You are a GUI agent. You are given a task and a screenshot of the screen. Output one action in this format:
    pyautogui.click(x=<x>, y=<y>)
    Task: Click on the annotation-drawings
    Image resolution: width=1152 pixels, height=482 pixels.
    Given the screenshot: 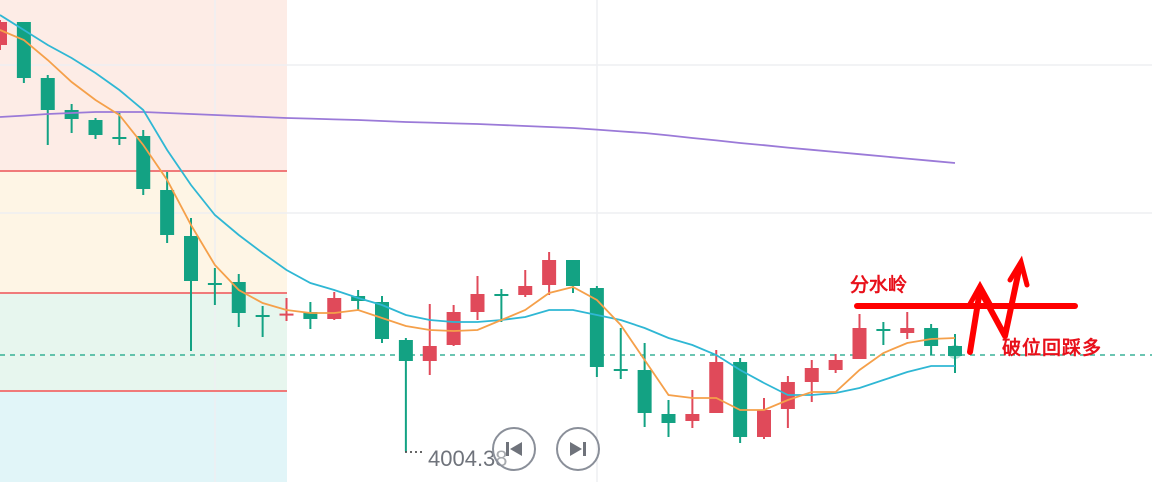 What is the action you would take?
    pyautogui.click(x=966, y=307)
    